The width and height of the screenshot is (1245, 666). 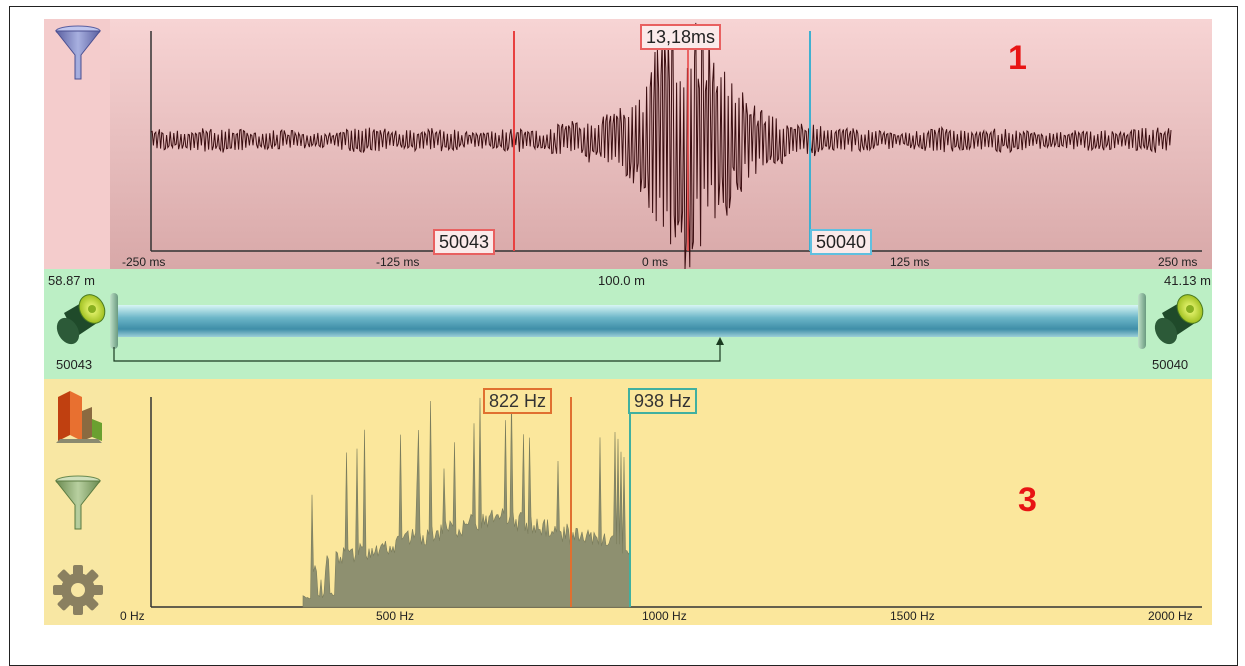 What do you see at coordinates (464, 242) in the screenshot?
I see `left-cursor-label: 50043` at bounding box center [464, 242].